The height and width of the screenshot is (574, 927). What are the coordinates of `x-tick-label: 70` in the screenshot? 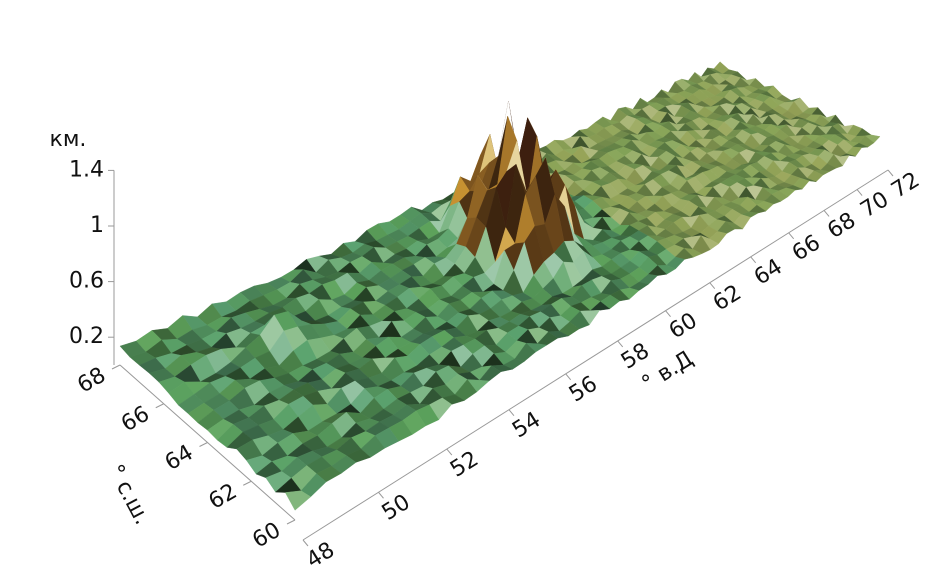 It's located at (874, 205).